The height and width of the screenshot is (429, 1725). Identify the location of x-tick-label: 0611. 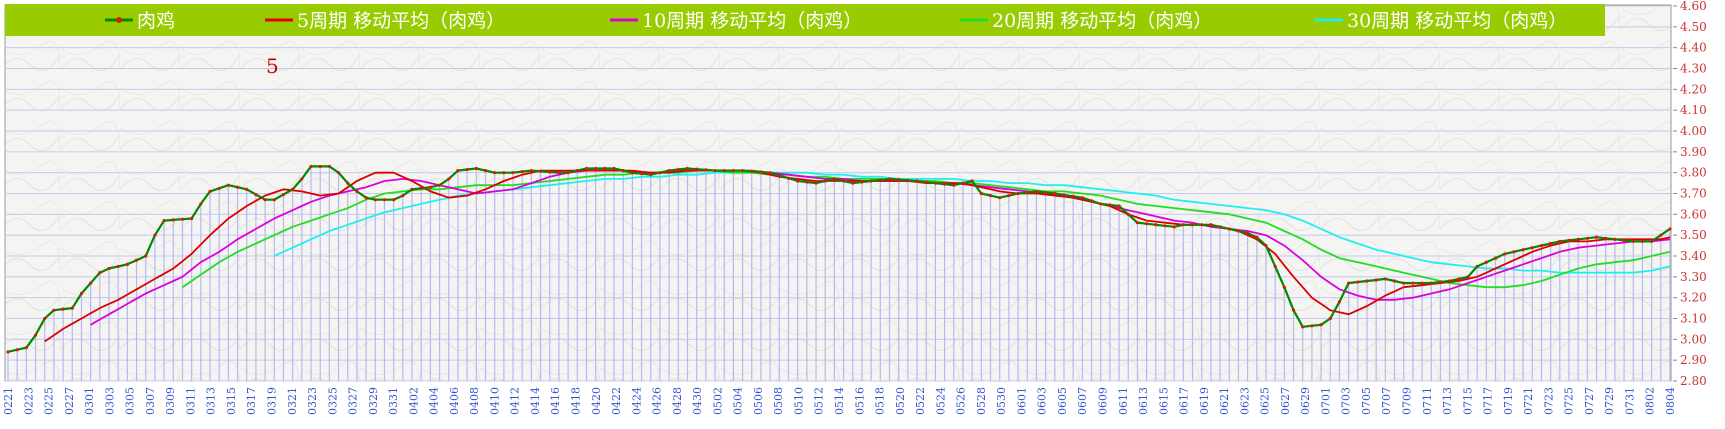
(1123, 401).